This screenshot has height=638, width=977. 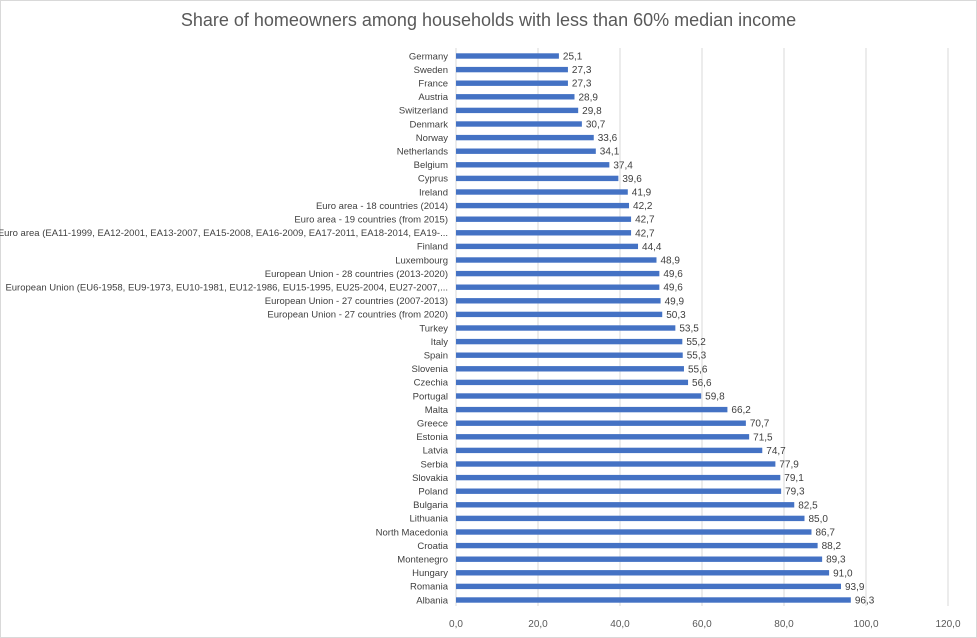 I want to click on data-label: 85,0, so click(x=819, y=519).